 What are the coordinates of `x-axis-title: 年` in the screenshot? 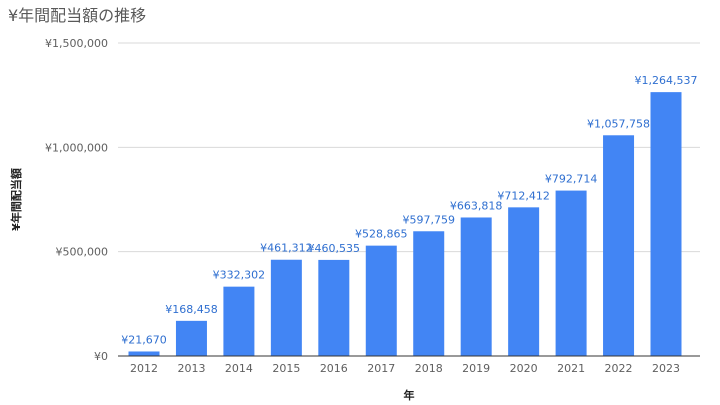 It's located at (409, 395).